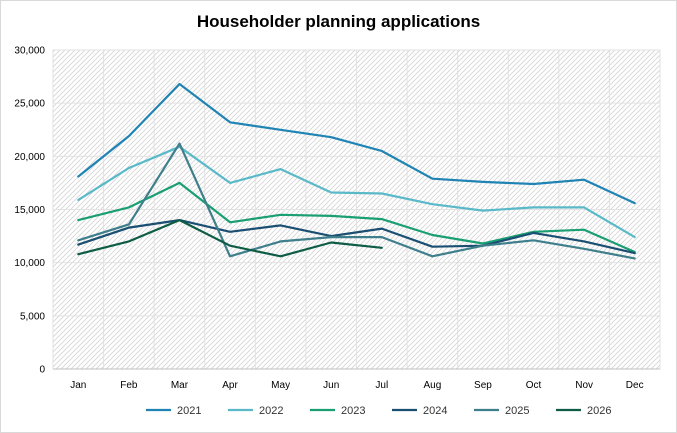  Describe the element at coordinates (230, 385) in the screenshot. I see `x-tick-label: Apr` at that location.